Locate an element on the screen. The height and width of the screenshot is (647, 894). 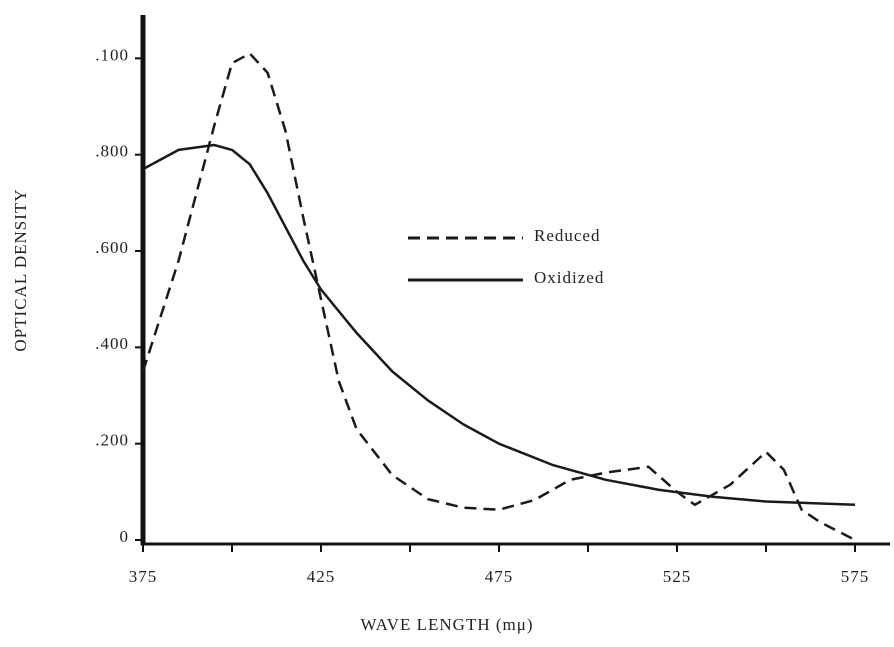
y-tick-label: 0 is located at coordinates (125, 536).